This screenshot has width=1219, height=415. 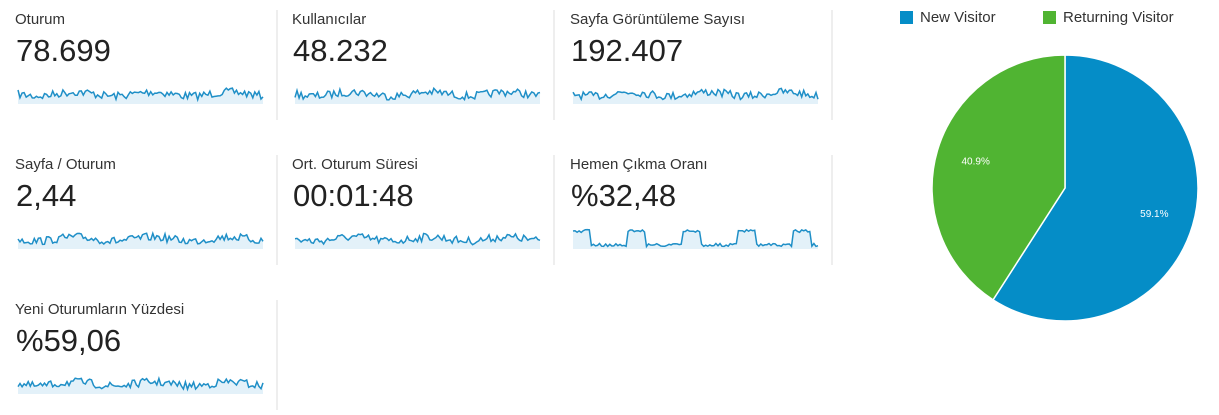 I want to click on metric-value: %59,06, so click(x=68, y=340).